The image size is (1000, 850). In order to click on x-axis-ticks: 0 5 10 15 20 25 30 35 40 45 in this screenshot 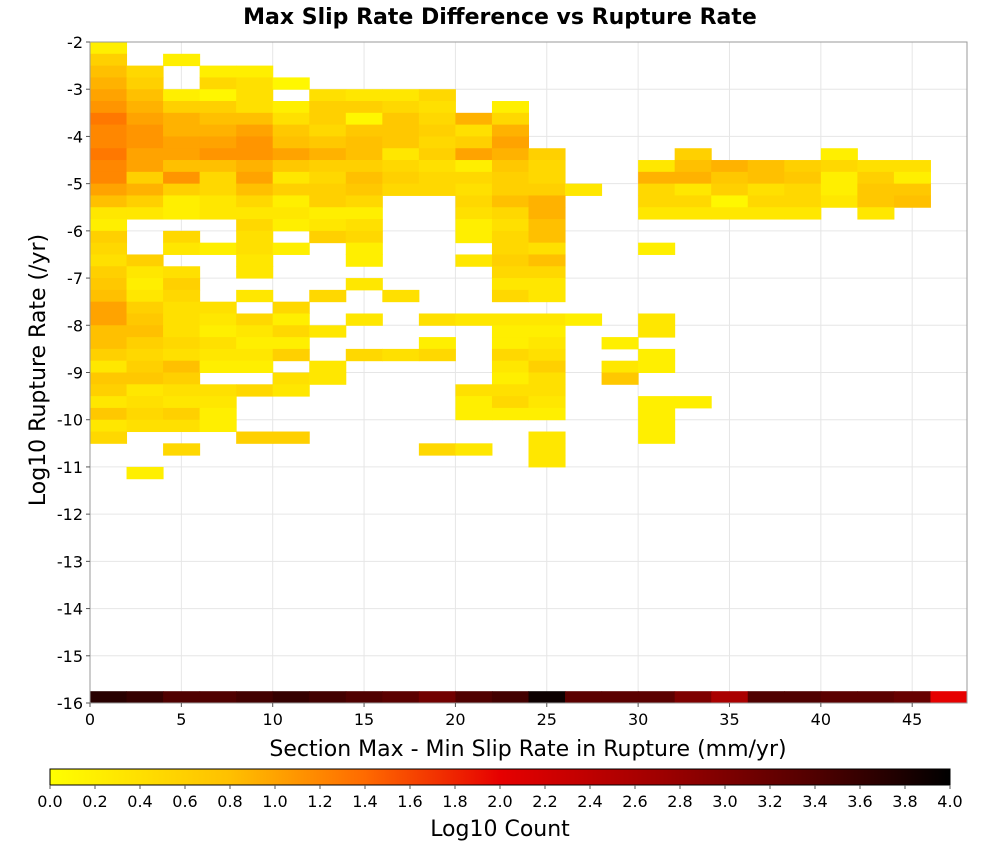, I will do `click(503, 716)`.